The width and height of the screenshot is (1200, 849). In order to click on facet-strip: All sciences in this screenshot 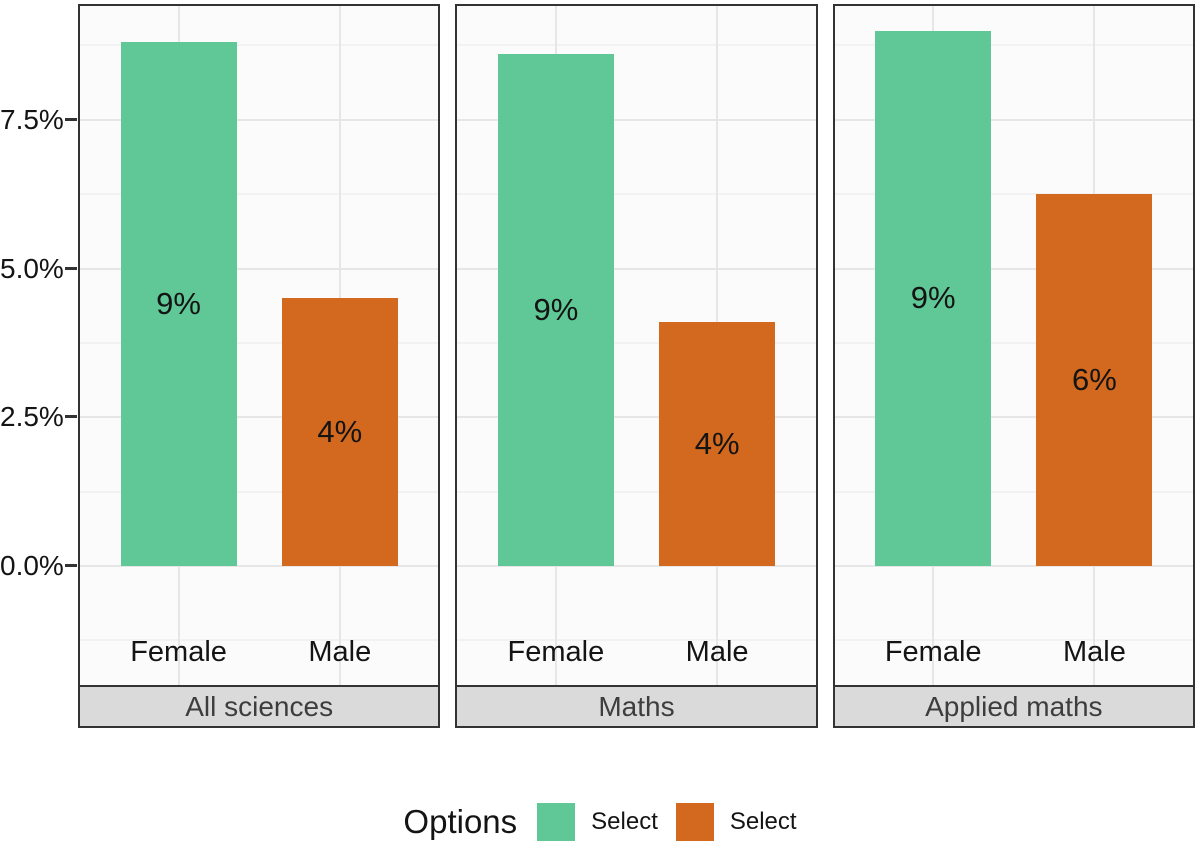, I will do `click(259, 706)`.